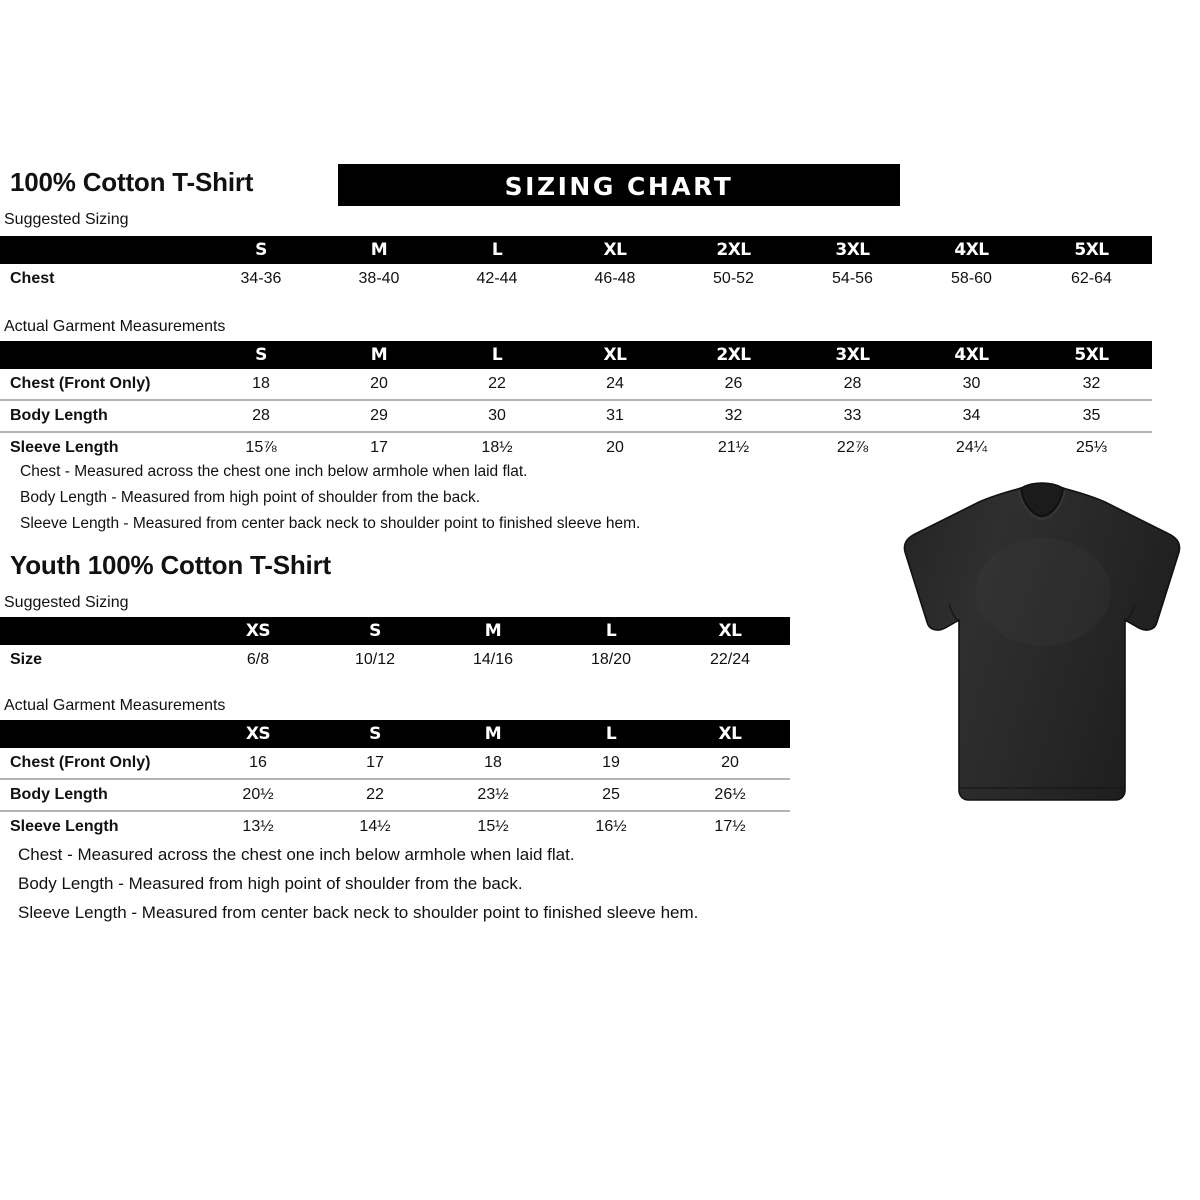  I want to click on table-row: Body Length 20½ 22 23½ 25 26½, so click(395, 794).